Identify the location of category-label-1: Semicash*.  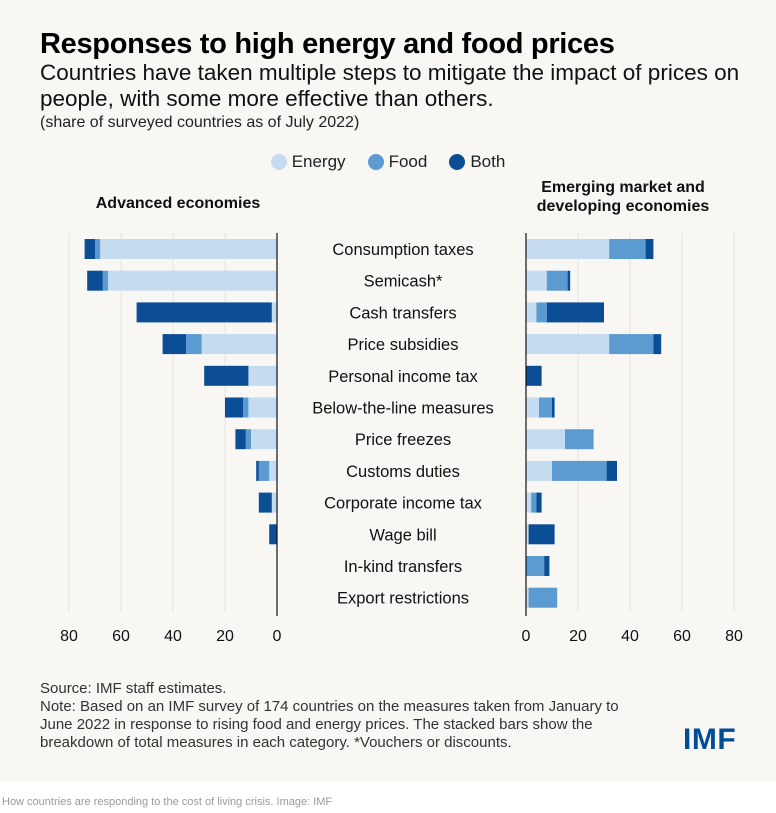
(403, 282).